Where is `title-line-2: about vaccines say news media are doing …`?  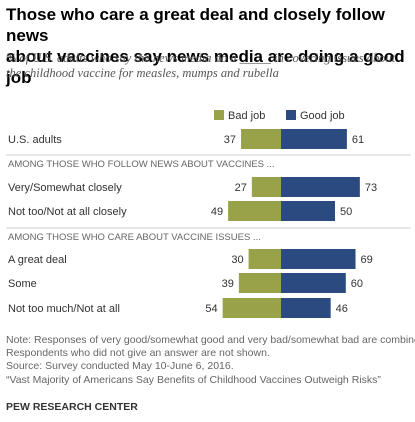
title-line-2: about vaccines say news media are doing … is located at coordinates (205, 67).